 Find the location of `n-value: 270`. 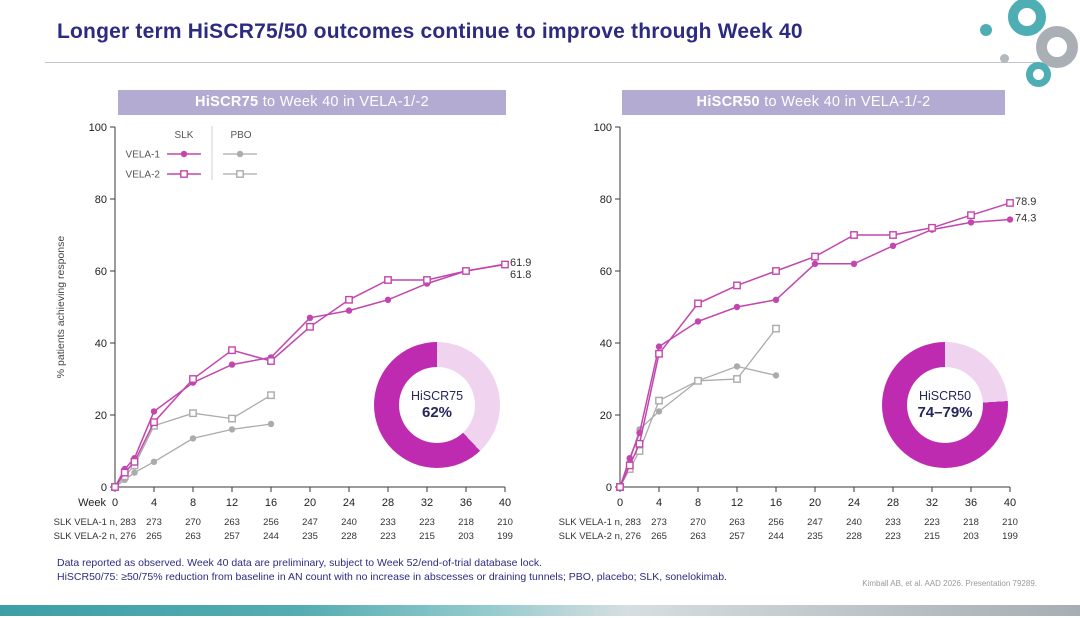

n-value: 270 is located at coordinates (698, 522).